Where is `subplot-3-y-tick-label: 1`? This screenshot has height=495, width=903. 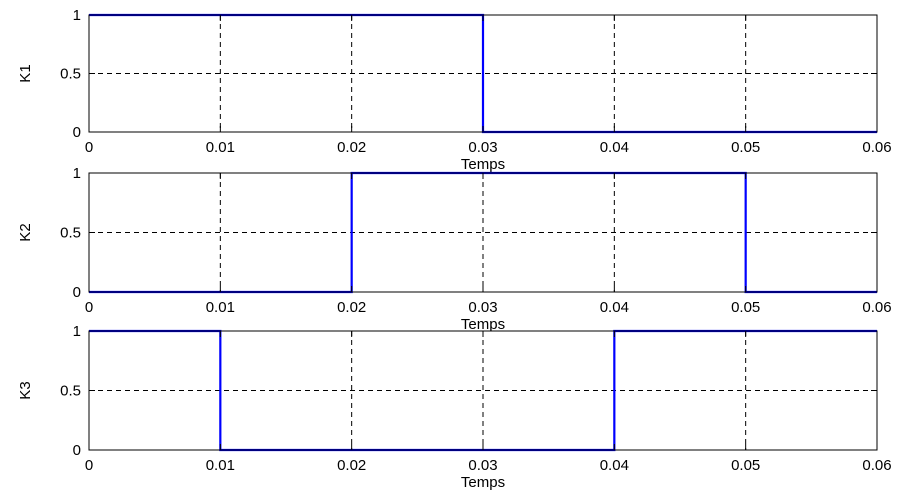
subplot-3-y-tick-label: 1 is located at coordinates (77, 331).